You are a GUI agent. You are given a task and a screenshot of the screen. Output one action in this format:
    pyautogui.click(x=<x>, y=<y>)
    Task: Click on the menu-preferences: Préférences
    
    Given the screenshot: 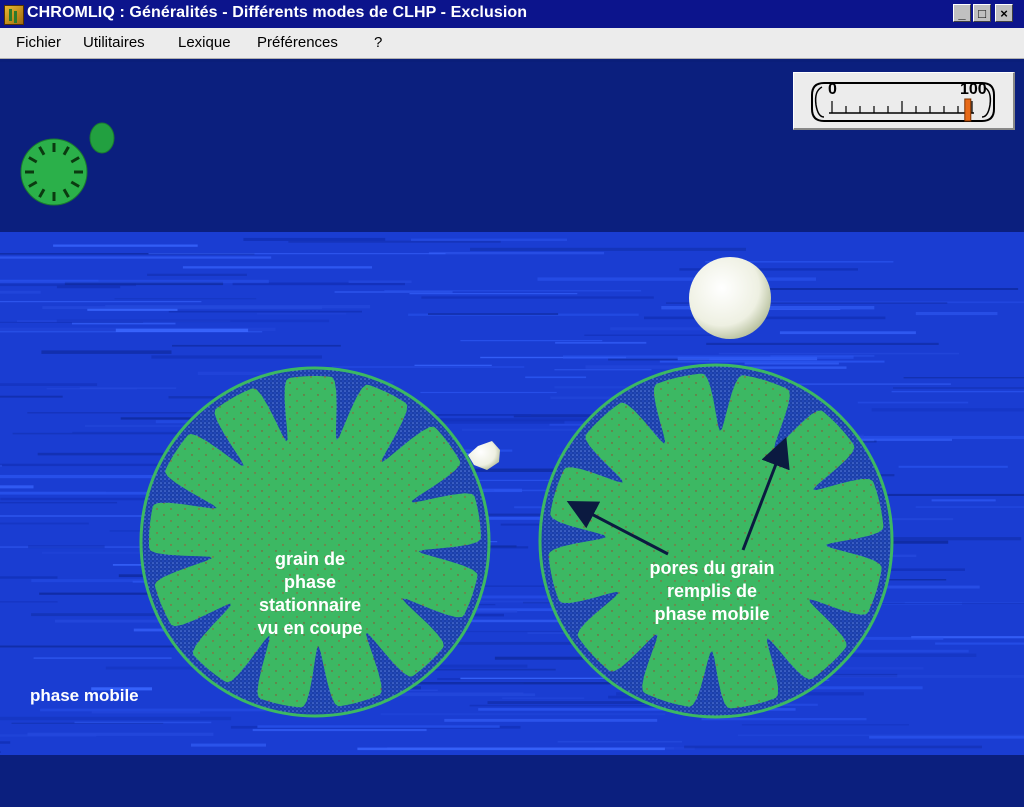 What is the action you would take?
    pyautogui.click(x=297, y=42)
    